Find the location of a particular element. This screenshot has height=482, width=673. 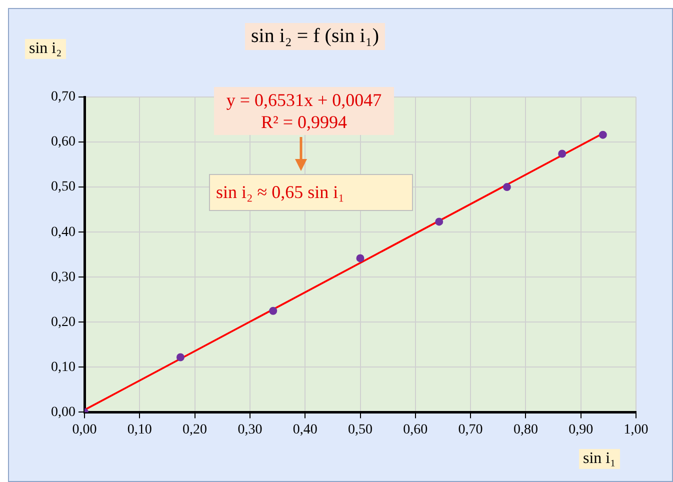

x-tick-label: 0,10 is located at coordinates (139, 430).